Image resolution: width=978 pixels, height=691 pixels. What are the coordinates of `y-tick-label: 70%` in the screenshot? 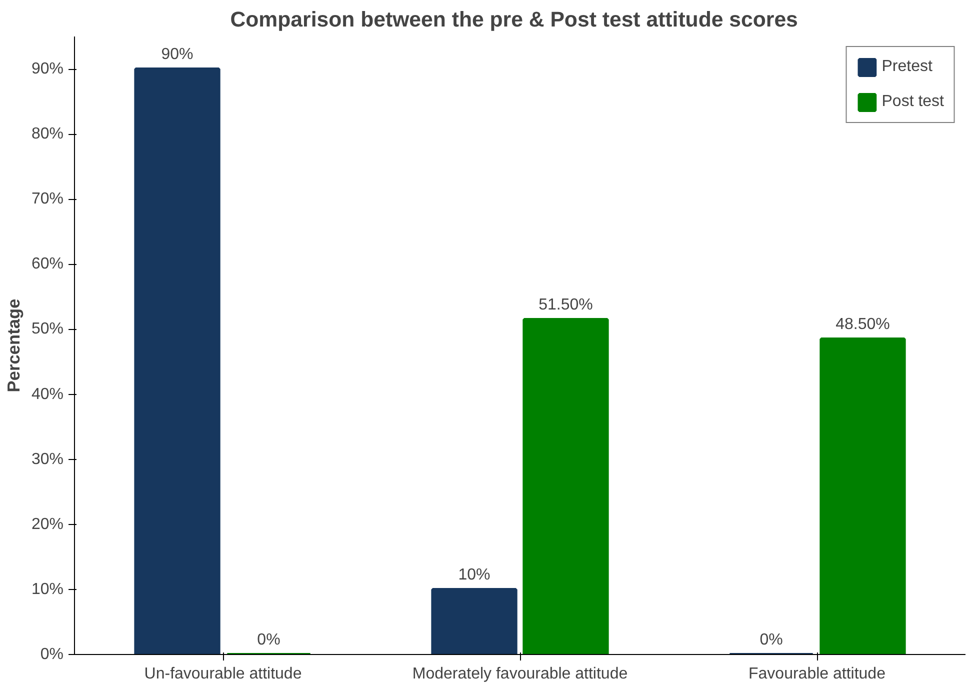 It's located at (47, 199).